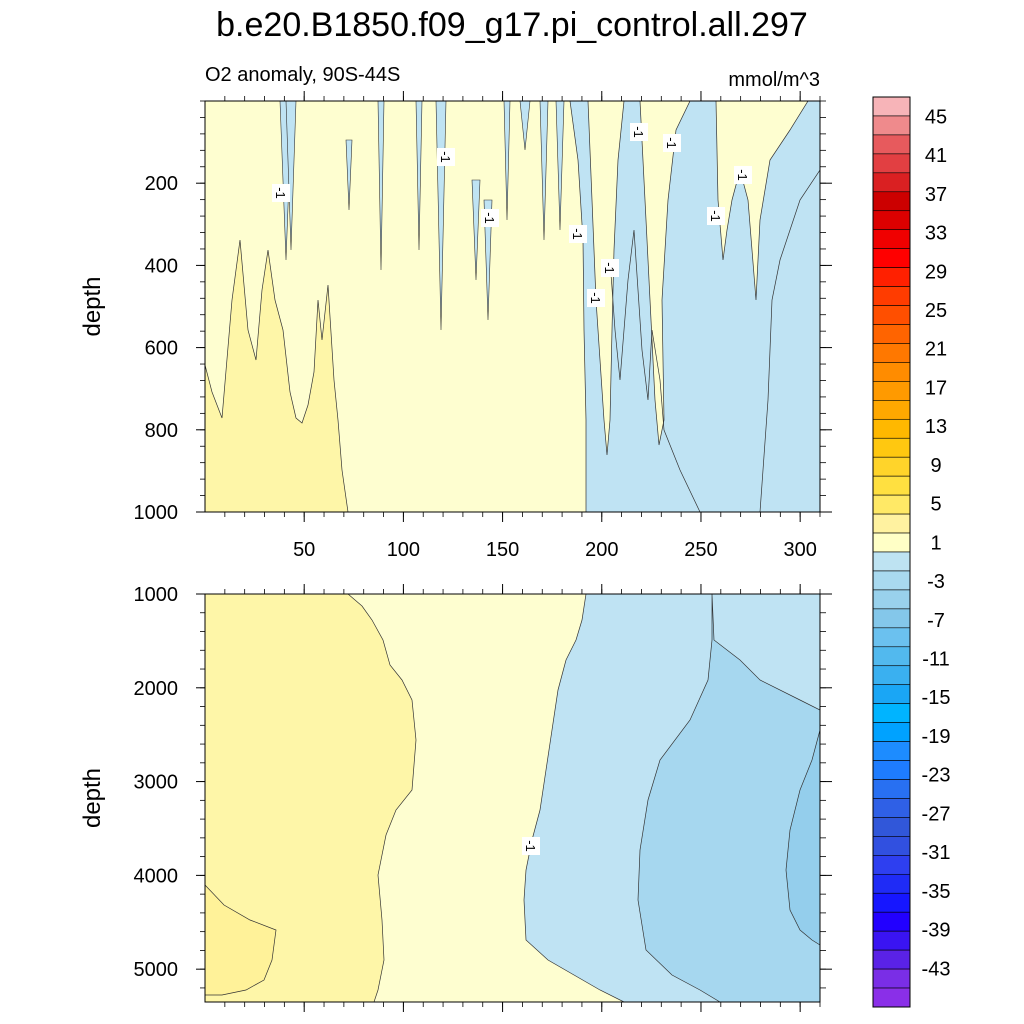 The image size is (1024, 1024). What do you see at coordinates (92, 306) in the screenshot?
I see `y-axis-label: depth` at bounding box center [92, 306].